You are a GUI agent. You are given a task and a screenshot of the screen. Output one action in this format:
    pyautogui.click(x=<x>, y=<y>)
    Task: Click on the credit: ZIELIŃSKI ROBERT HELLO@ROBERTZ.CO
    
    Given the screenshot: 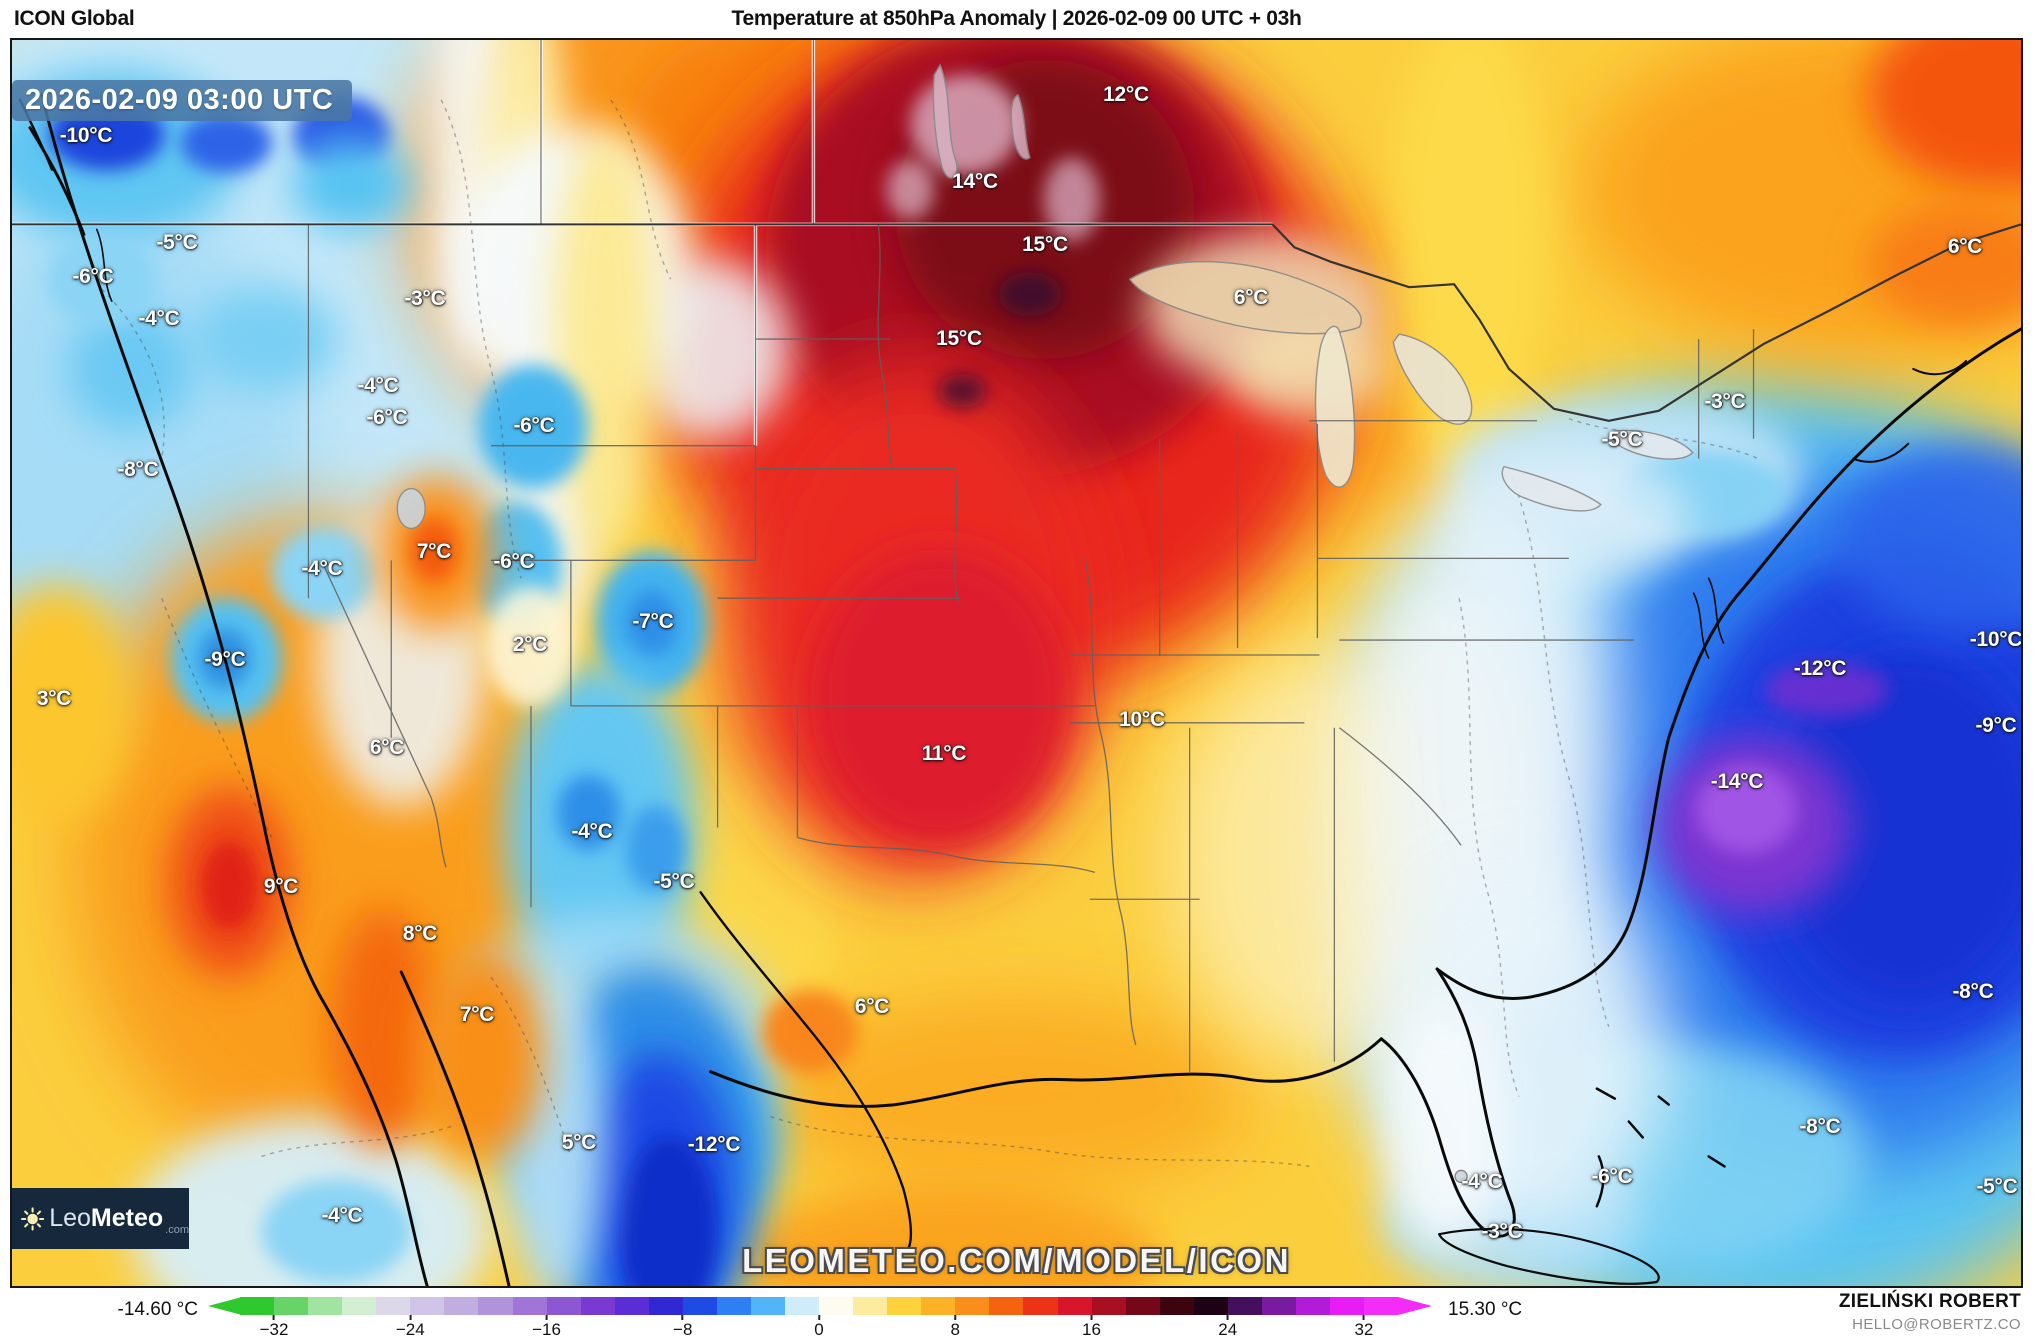 What is the action you would take?
    pyautogui.click(x=1930, y=1312)
    